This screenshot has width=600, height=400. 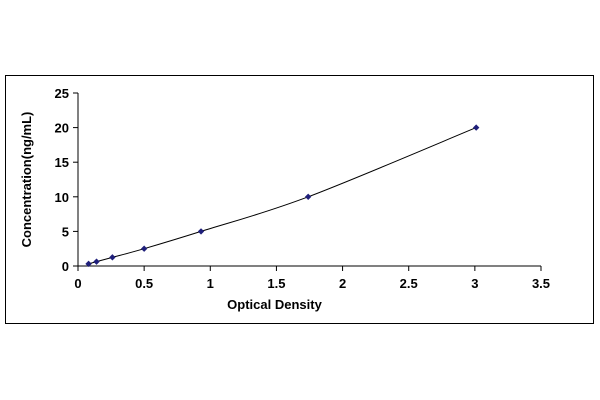 I want to click on y-tick-label: 20, so click(x=62, y=128).